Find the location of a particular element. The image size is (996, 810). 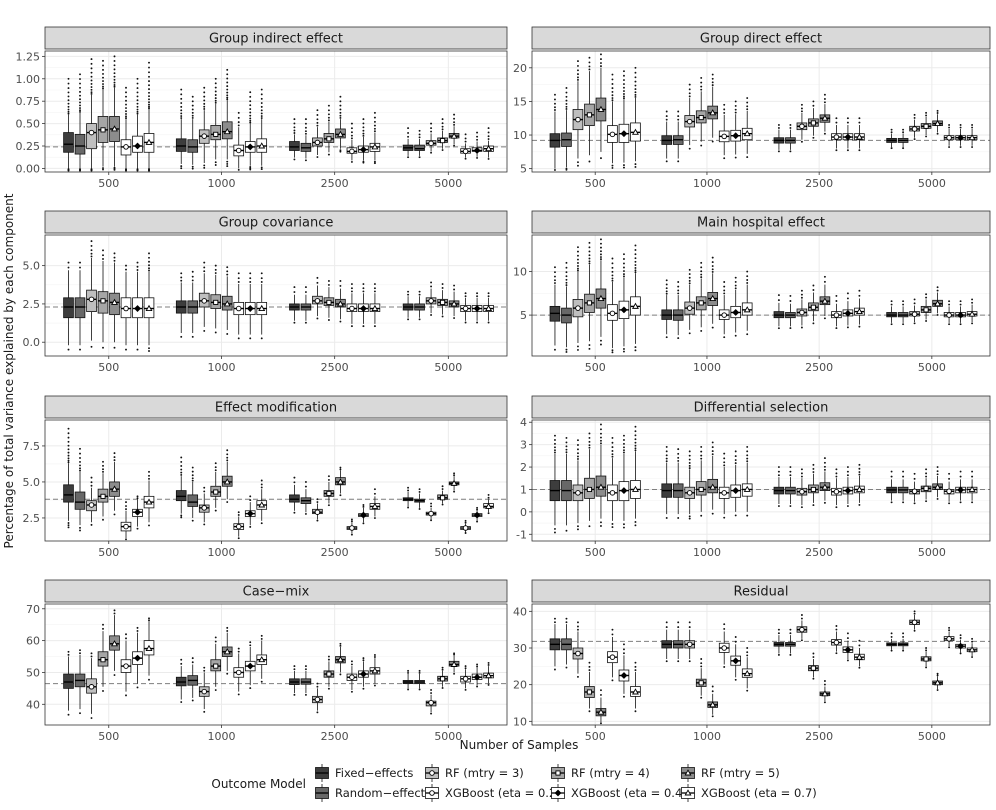

box-fixed-effects is located at coordinates (555, 644).